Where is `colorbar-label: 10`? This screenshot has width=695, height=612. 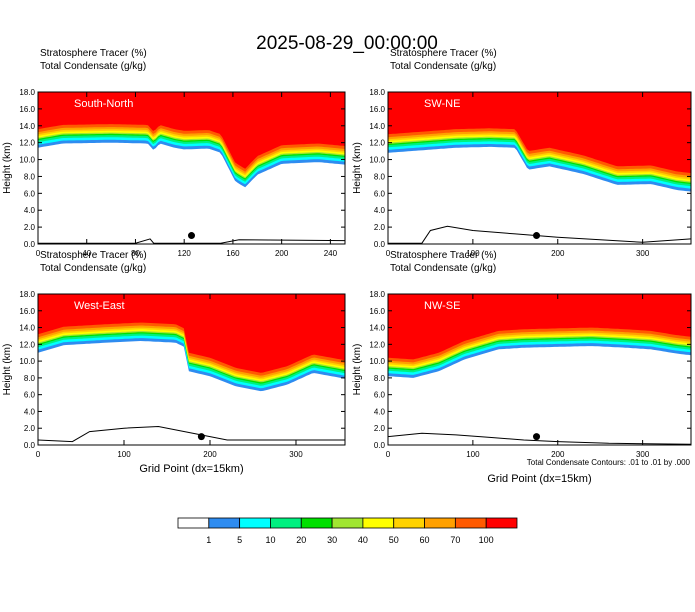
colorbar-label: 10 is located at coordinates (270, 540).